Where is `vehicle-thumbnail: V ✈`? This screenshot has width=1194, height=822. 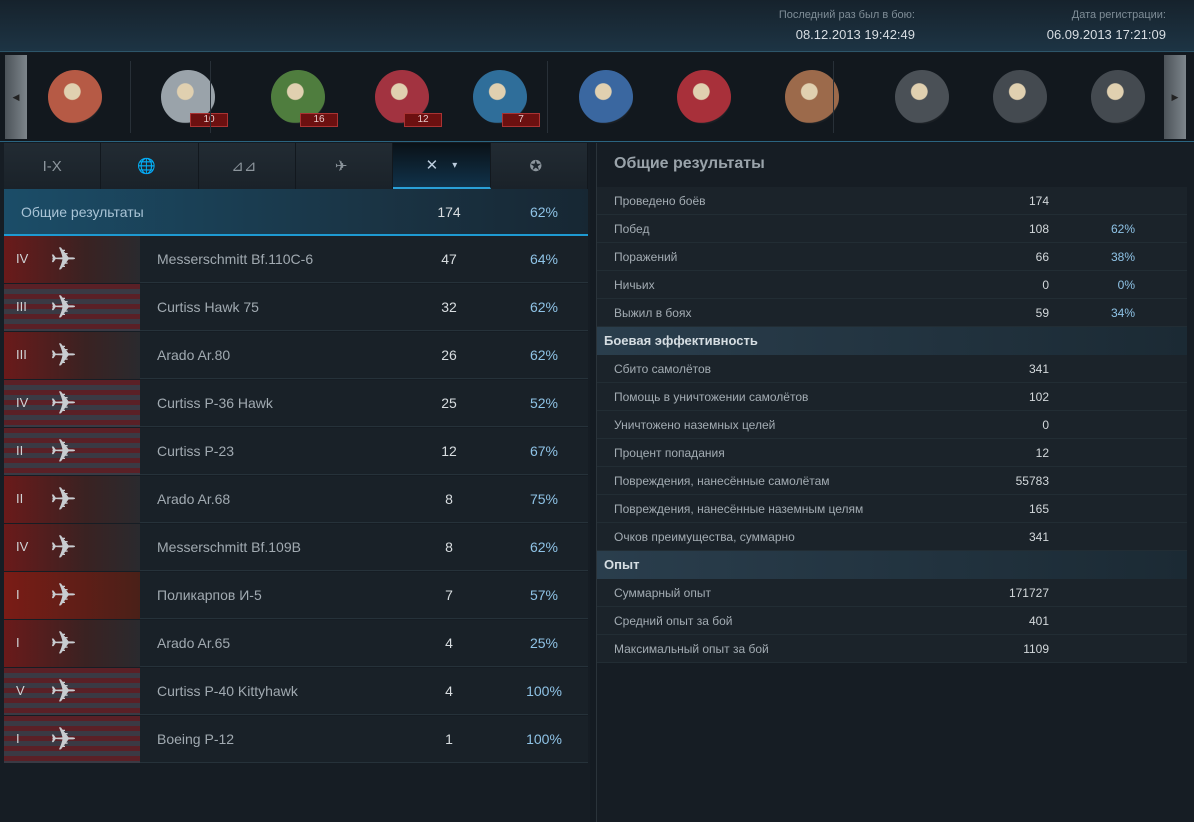 vehicle-thumbnail: V ✈ is located at coordinates (72, 691).